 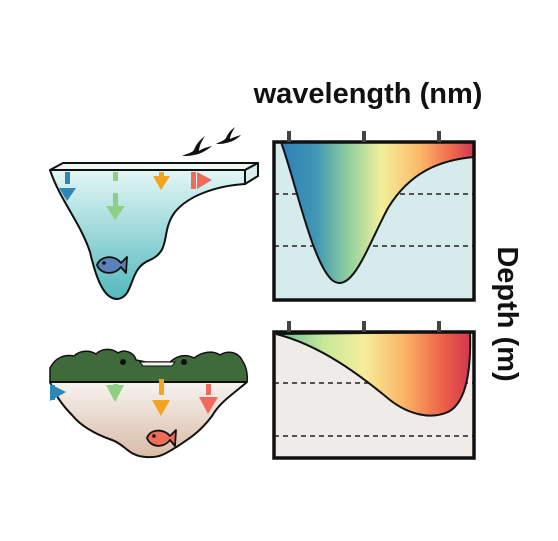 What do you see at coordinates (368, 94) in the screenshot?
I see `x-axis-title: wavelength (nm)` at bounding box center [368, 94].